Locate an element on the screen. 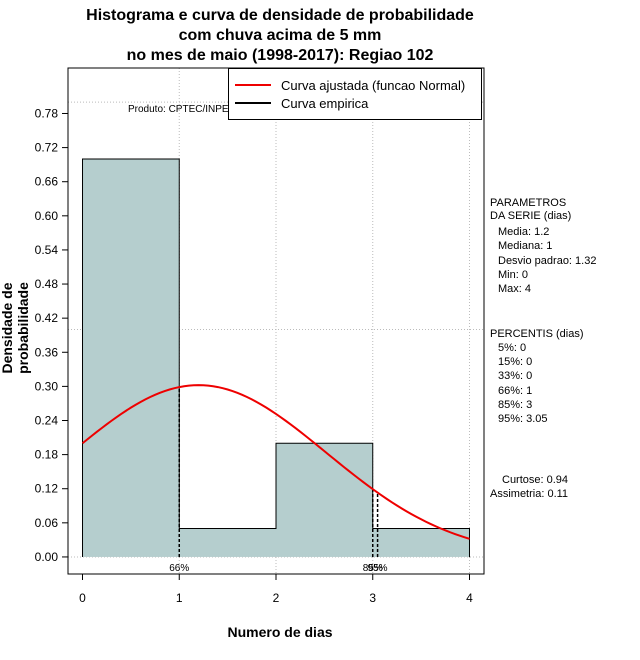 This screenshot has width=640, height=660. legend-item-empirical: Curva empirica is located at coordinates (301, 103).